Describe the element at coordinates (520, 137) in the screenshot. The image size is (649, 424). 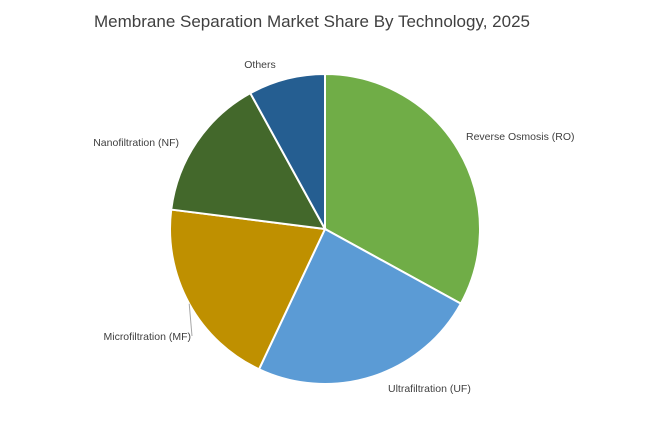
I see `slice-label: Reverse Osmosis (RO)` at that location.